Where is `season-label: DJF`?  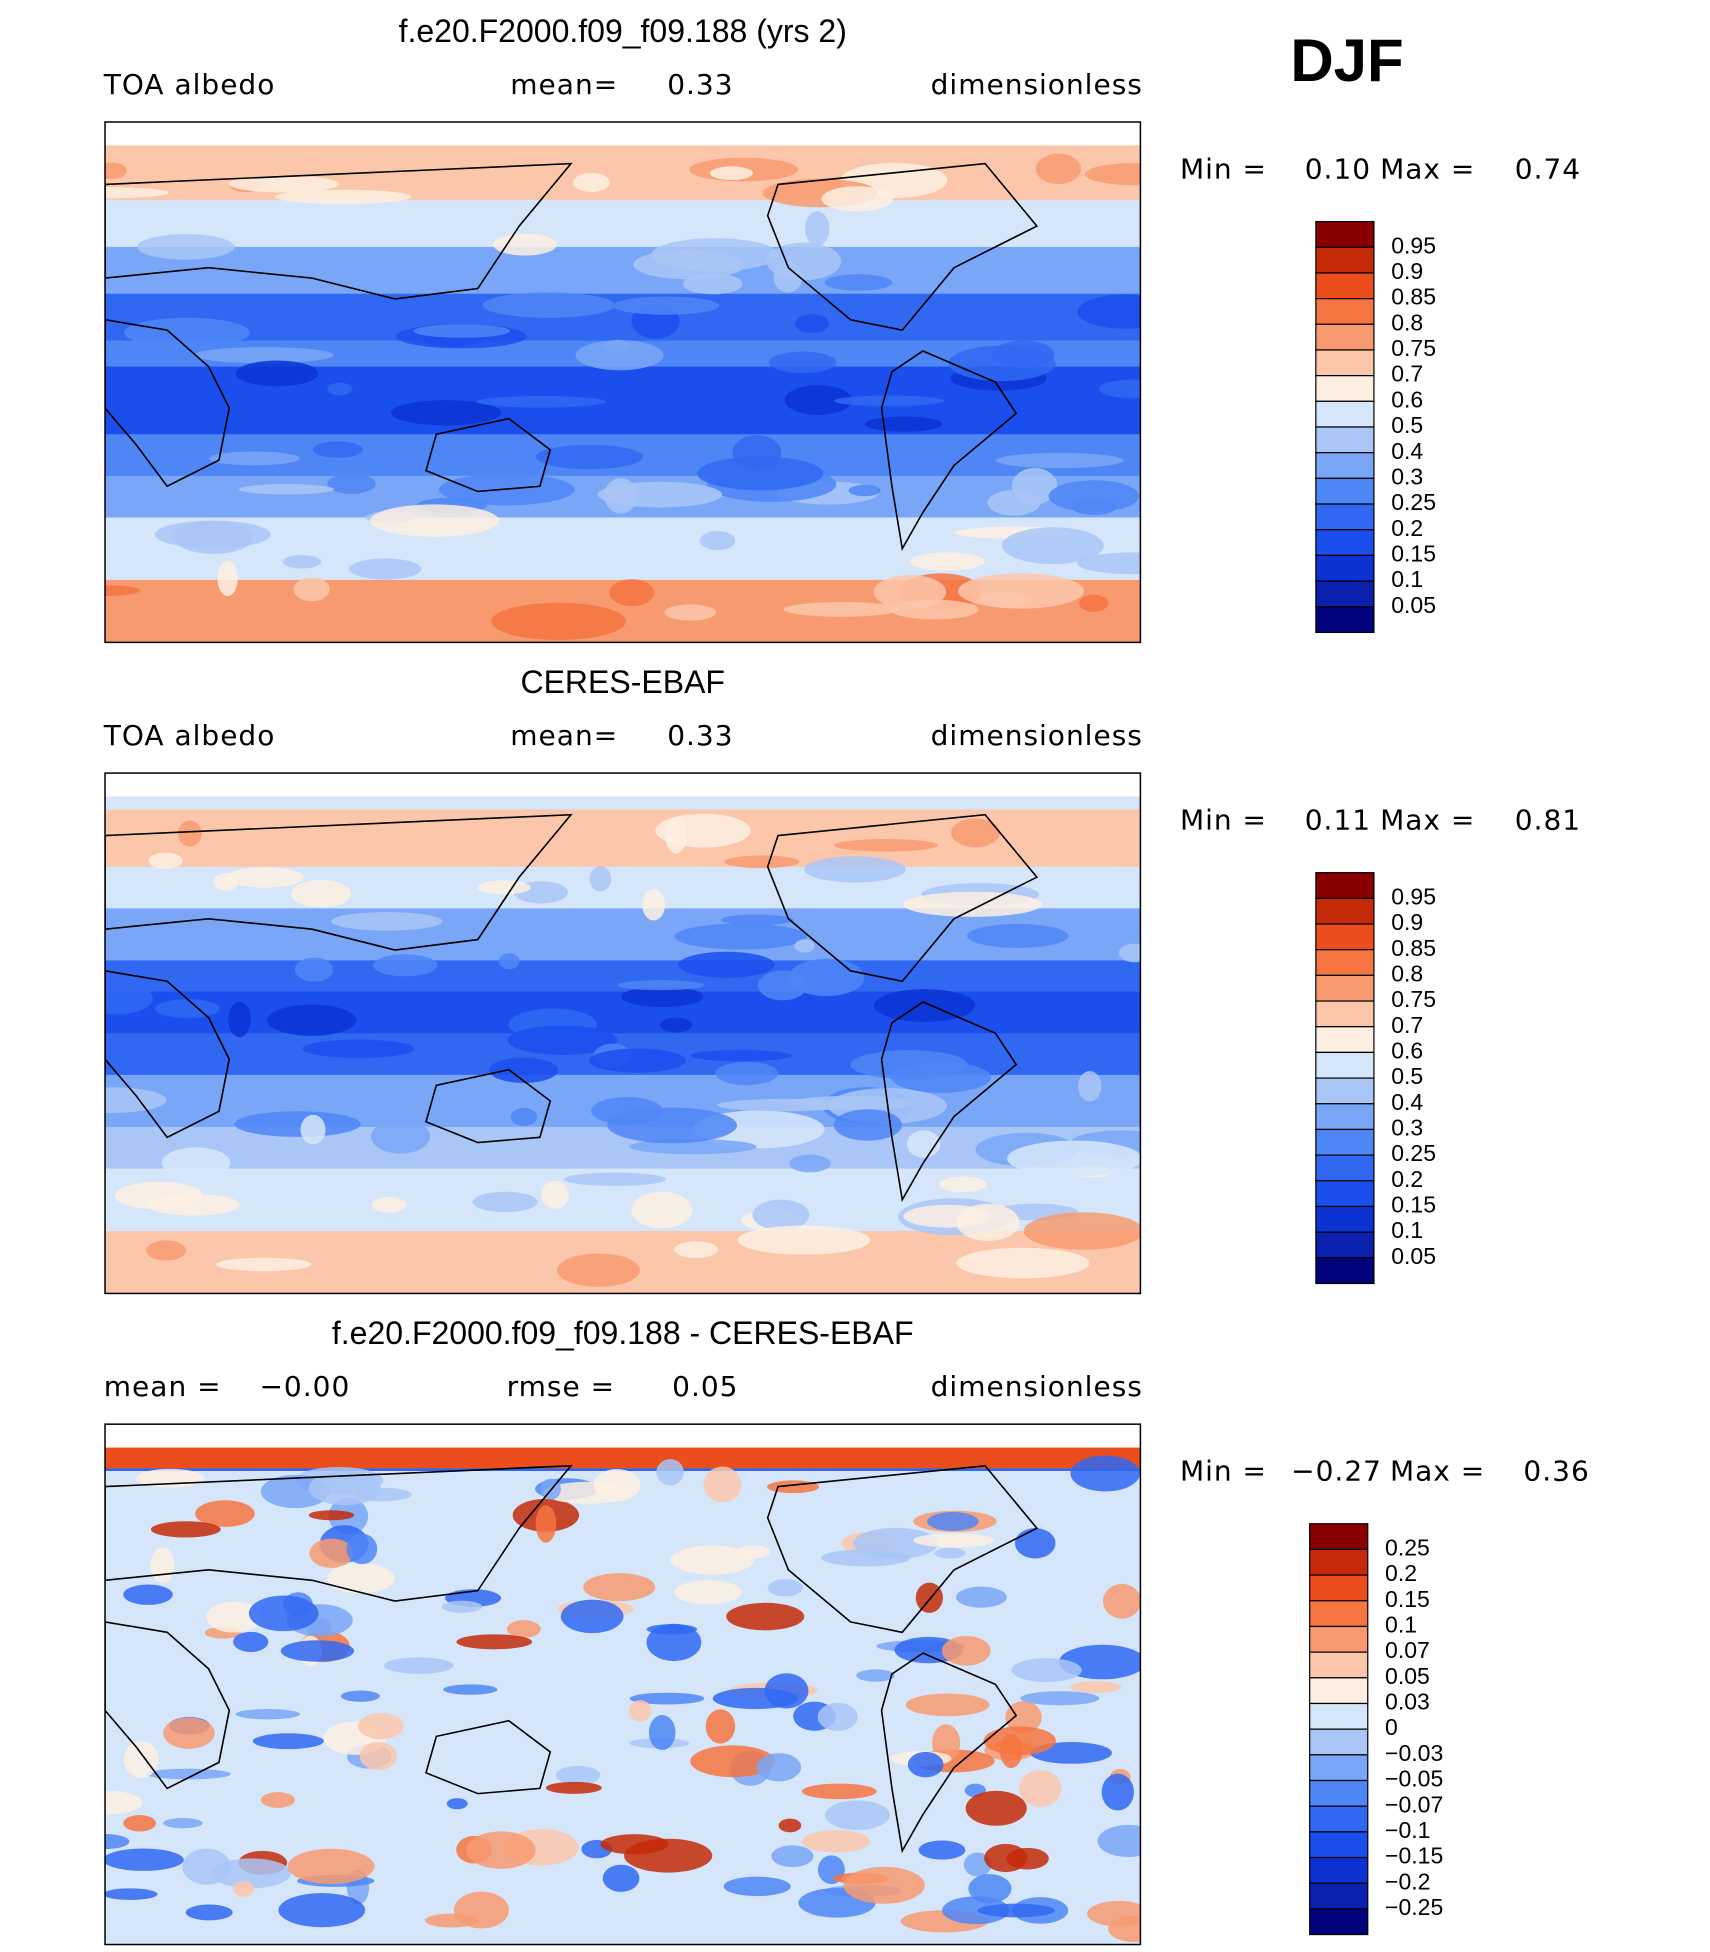 season-label: DJF is located at coordinates (1346, 60).